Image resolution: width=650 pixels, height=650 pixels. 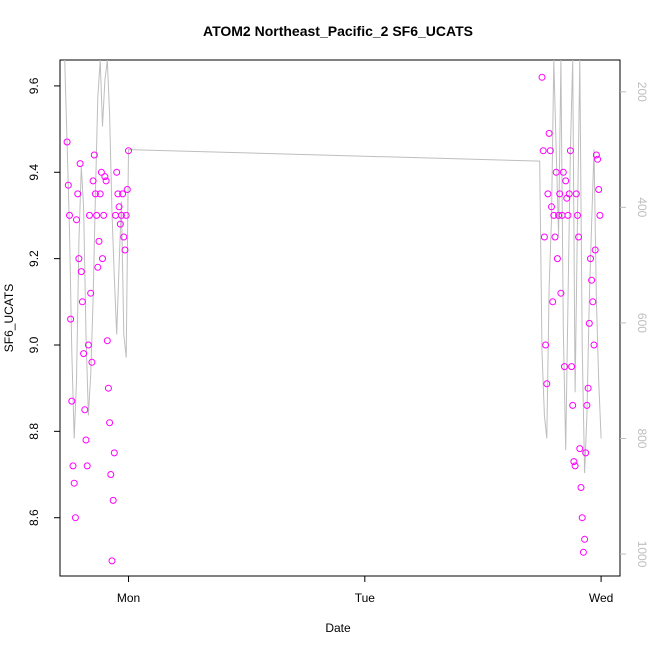 I want to click on y-tick-label: 8.6, so click(x=34, y=517).